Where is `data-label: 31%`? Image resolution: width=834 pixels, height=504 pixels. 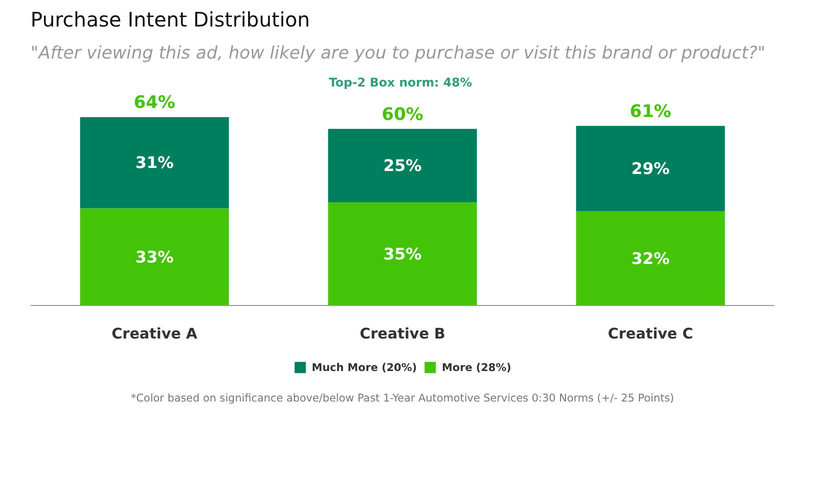
data-label: 31% is located at coordinates (154, 162).